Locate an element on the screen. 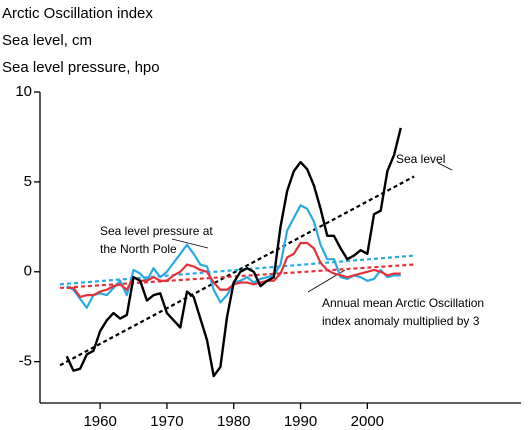 Image resolution: width=530 pixels, height=430 pixels. chart-title: Sea level, cm is located at coordinates (47, 40).